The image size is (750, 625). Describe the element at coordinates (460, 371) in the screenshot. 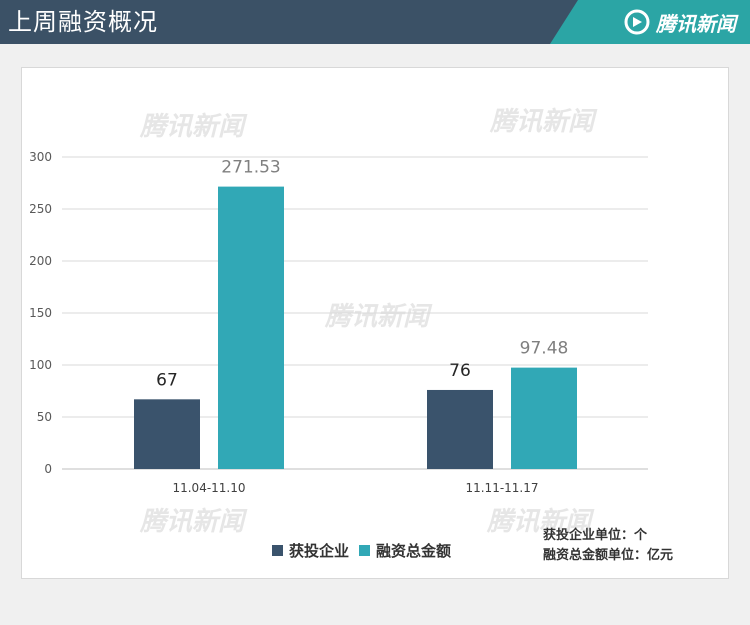

I see `data-label: 76` at that location.